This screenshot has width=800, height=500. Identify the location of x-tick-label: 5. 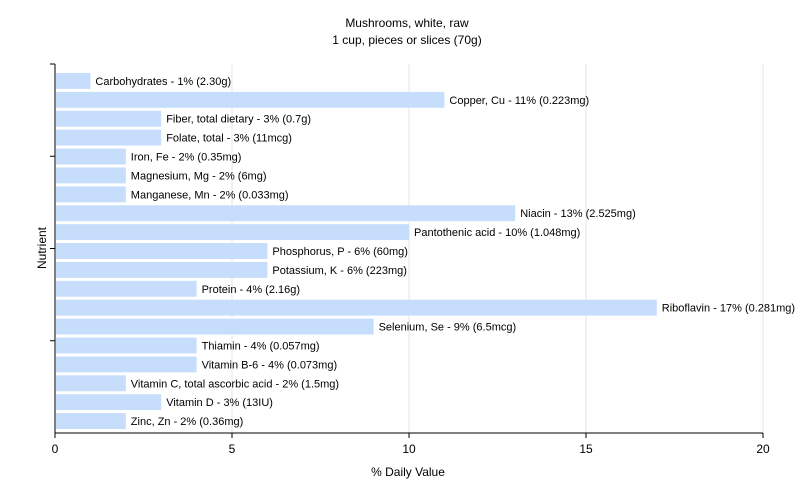
(232, 449).